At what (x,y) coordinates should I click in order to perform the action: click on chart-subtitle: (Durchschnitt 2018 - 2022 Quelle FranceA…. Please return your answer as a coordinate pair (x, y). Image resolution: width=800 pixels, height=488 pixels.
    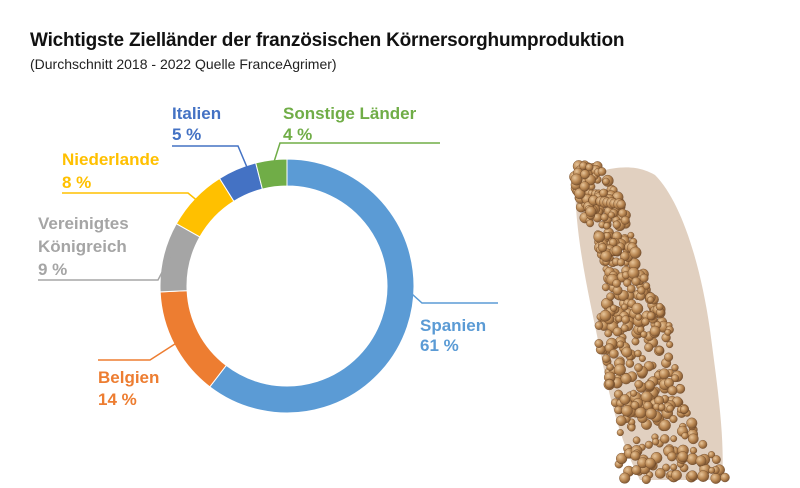
    Looking at the image, I should click on (183, 64).